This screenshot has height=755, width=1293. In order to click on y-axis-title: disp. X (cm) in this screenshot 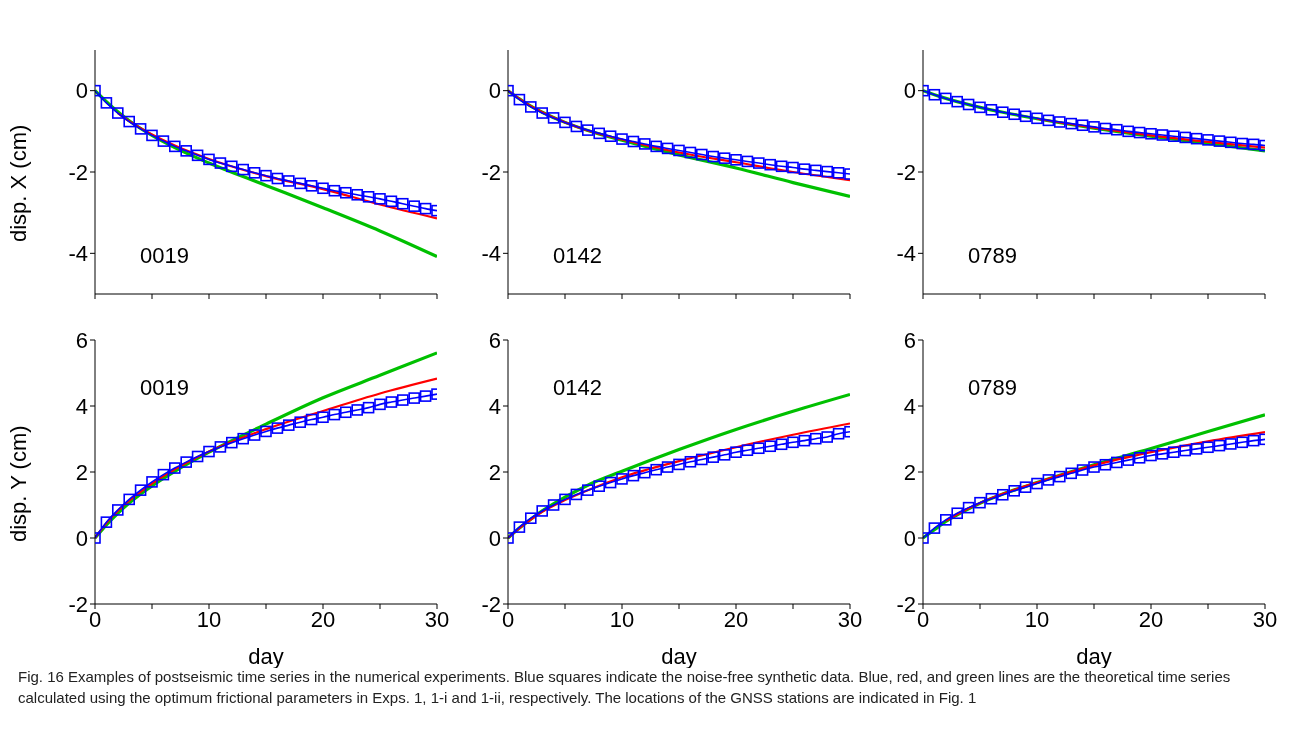, I will do `click(18, 183)`.